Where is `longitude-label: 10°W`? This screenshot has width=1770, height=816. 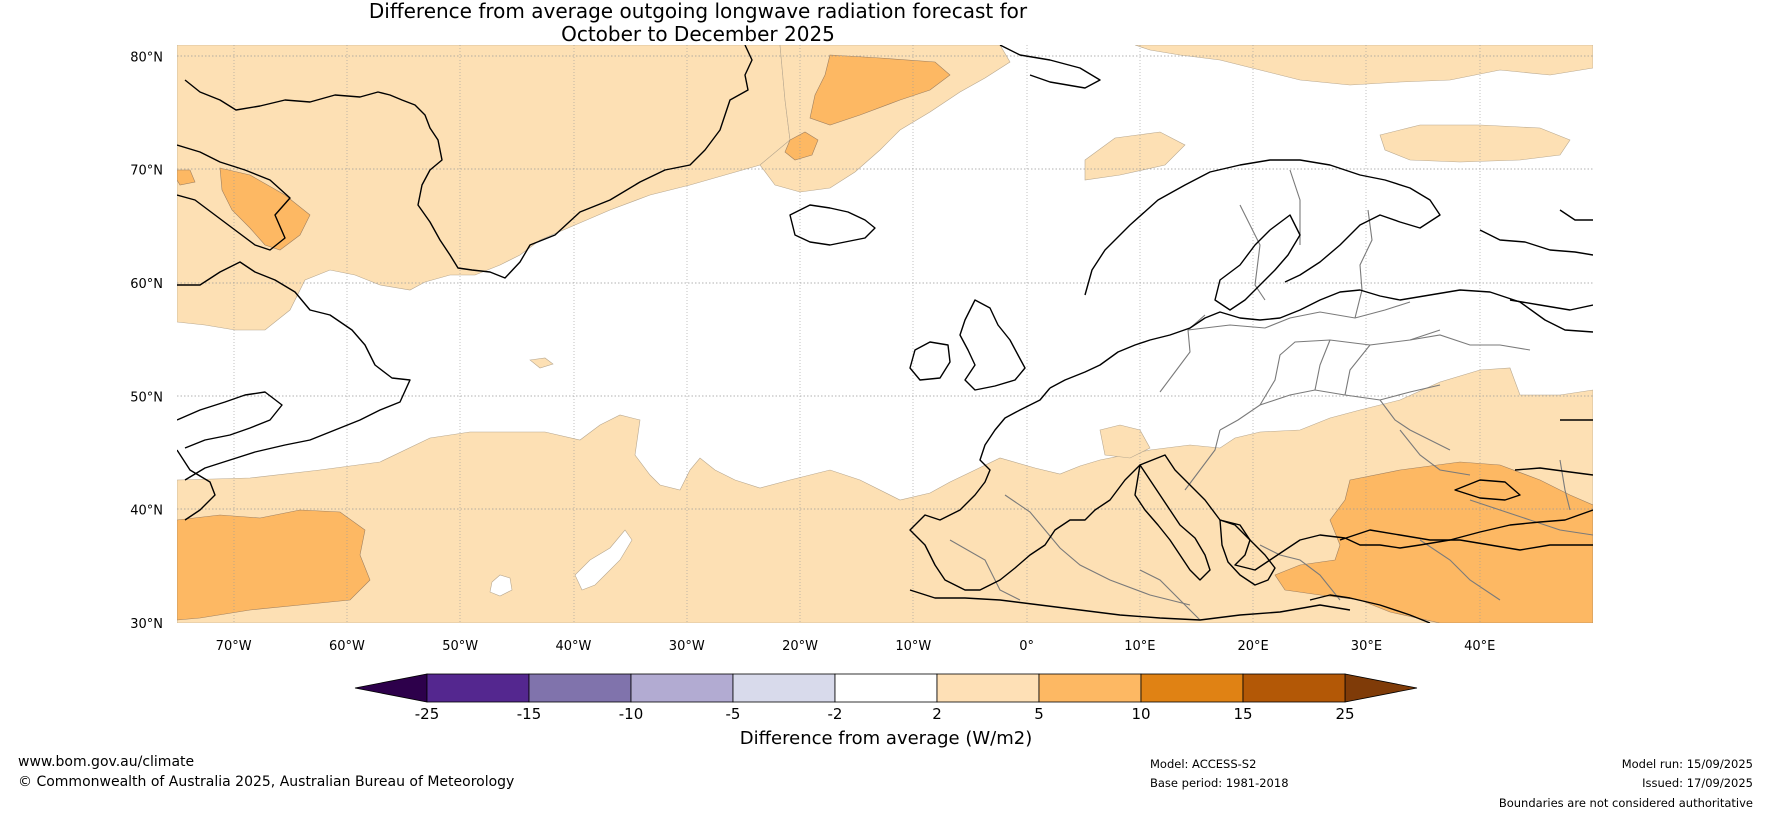 longitude-label: 10°W is located at coordinates (913, 646).